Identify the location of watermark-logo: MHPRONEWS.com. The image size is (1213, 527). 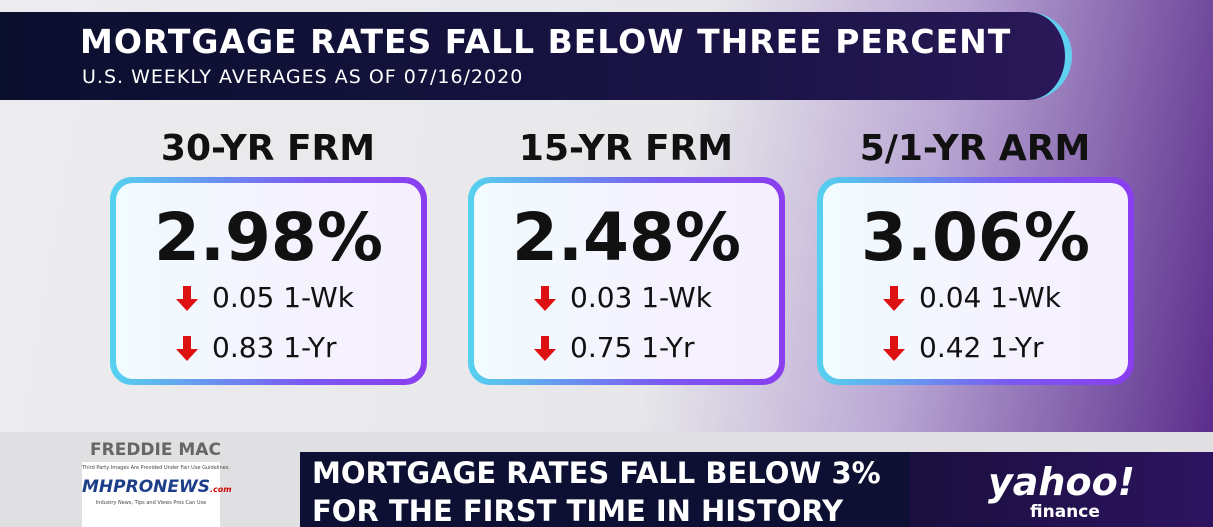
(157, 487).